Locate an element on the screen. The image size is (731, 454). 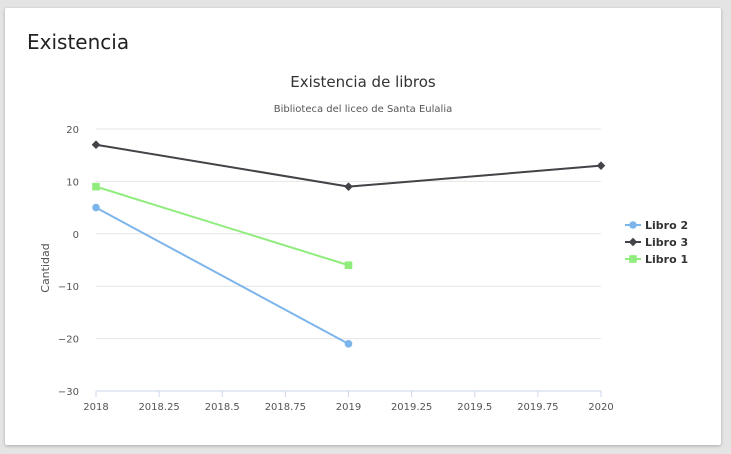
chart-title: Existencia de libros is located at coordinates (363, 82).